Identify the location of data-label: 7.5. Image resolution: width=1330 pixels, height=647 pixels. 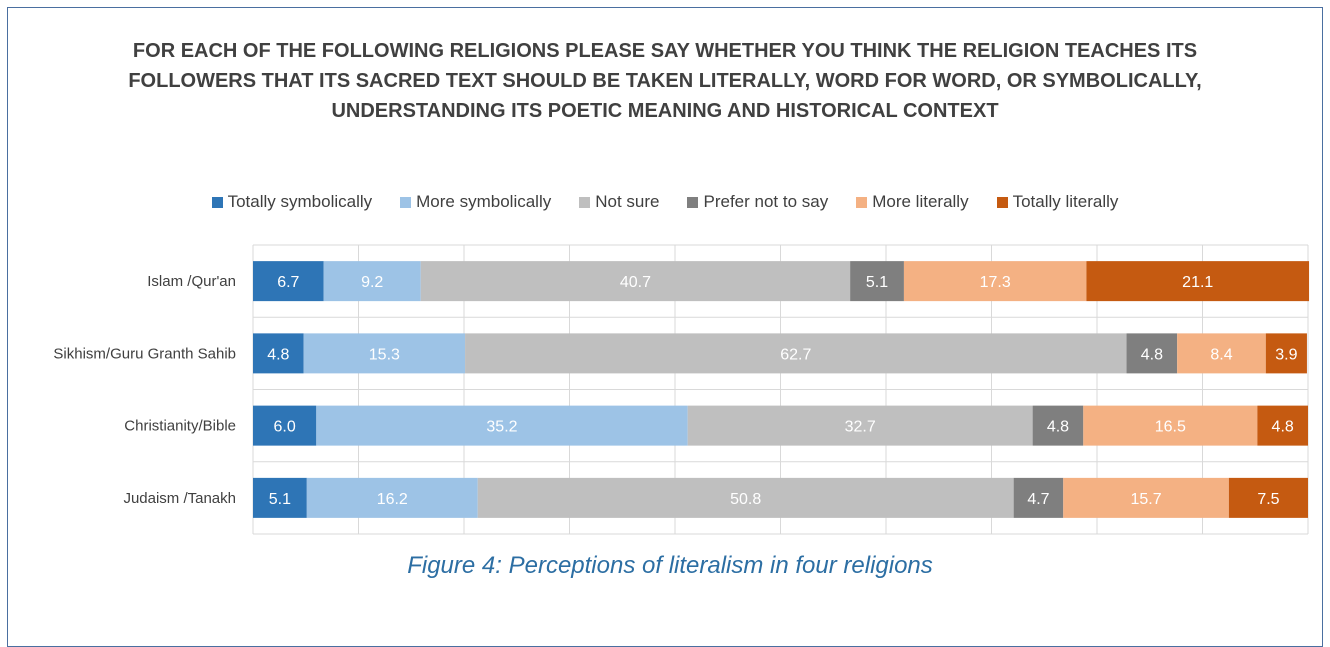
(1268, 499).